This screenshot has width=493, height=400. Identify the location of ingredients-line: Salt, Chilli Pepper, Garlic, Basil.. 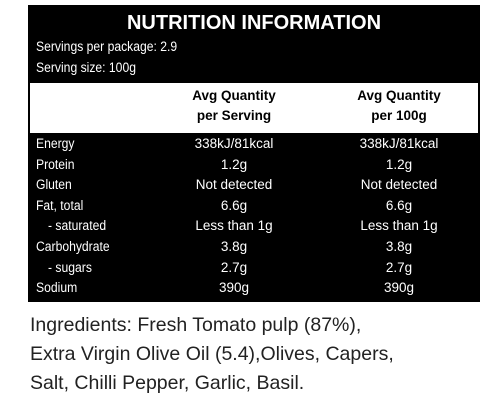
(167, 383).